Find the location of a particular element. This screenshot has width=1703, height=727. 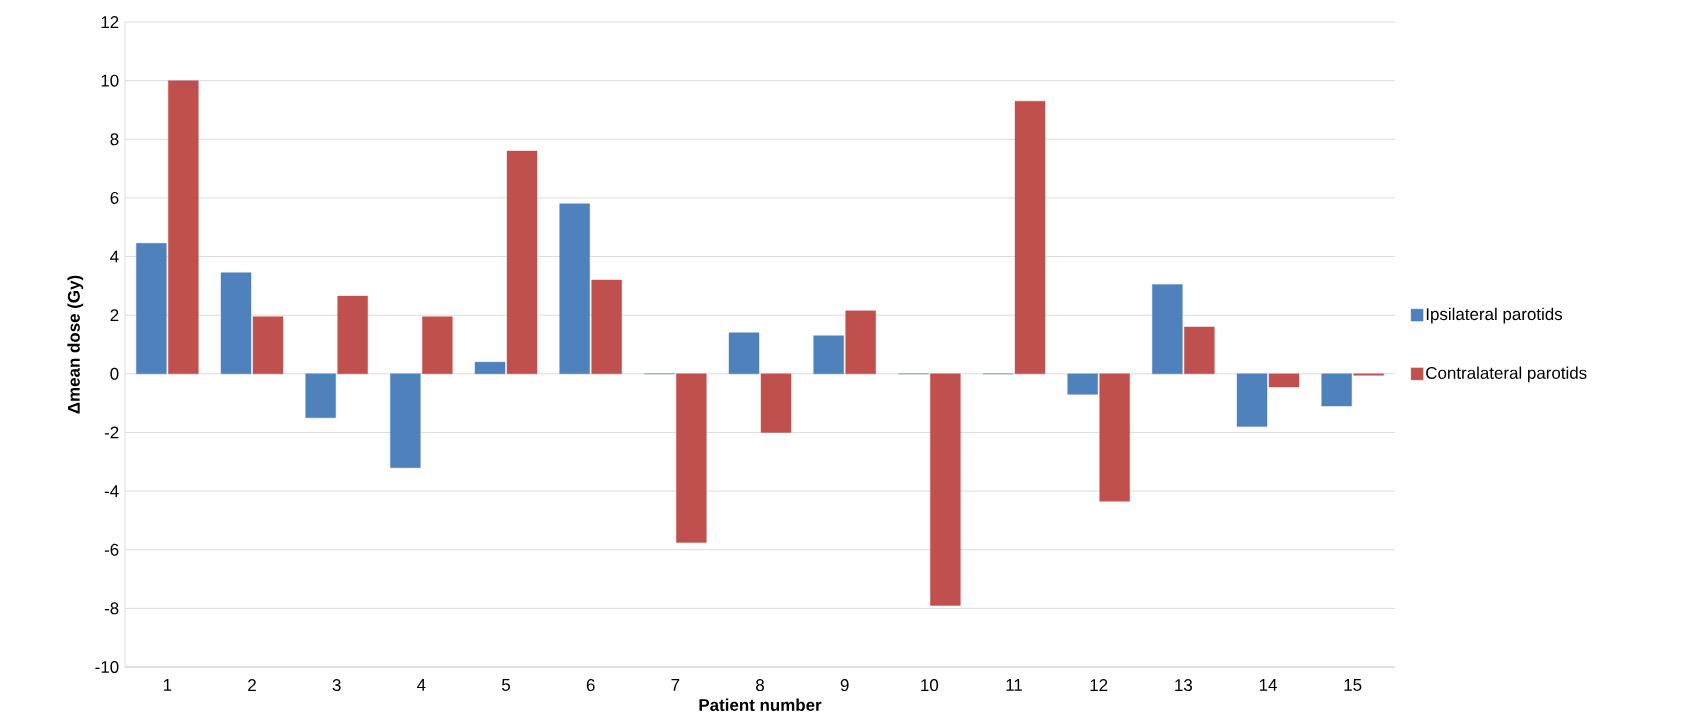

y-tick-label: 10 is located at coordinates (110, 80).